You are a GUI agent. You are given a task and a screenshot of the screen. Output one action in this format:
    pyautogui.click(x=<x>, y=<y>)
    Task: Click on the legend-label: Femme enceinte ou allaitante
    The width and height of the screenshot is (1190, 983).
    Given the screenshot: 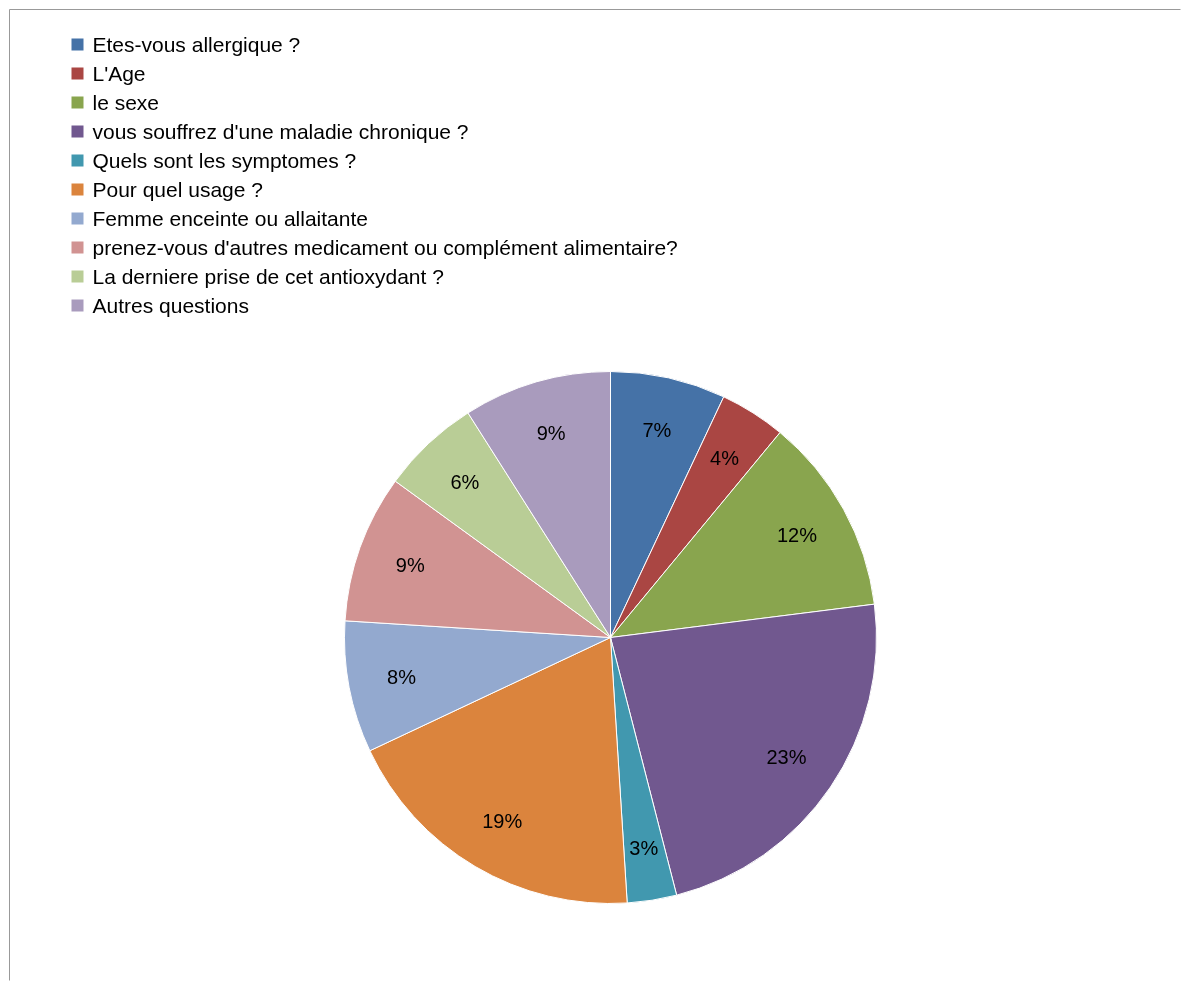 What is the action you would take?
    pyautogui.click(x=230, y=218)
    